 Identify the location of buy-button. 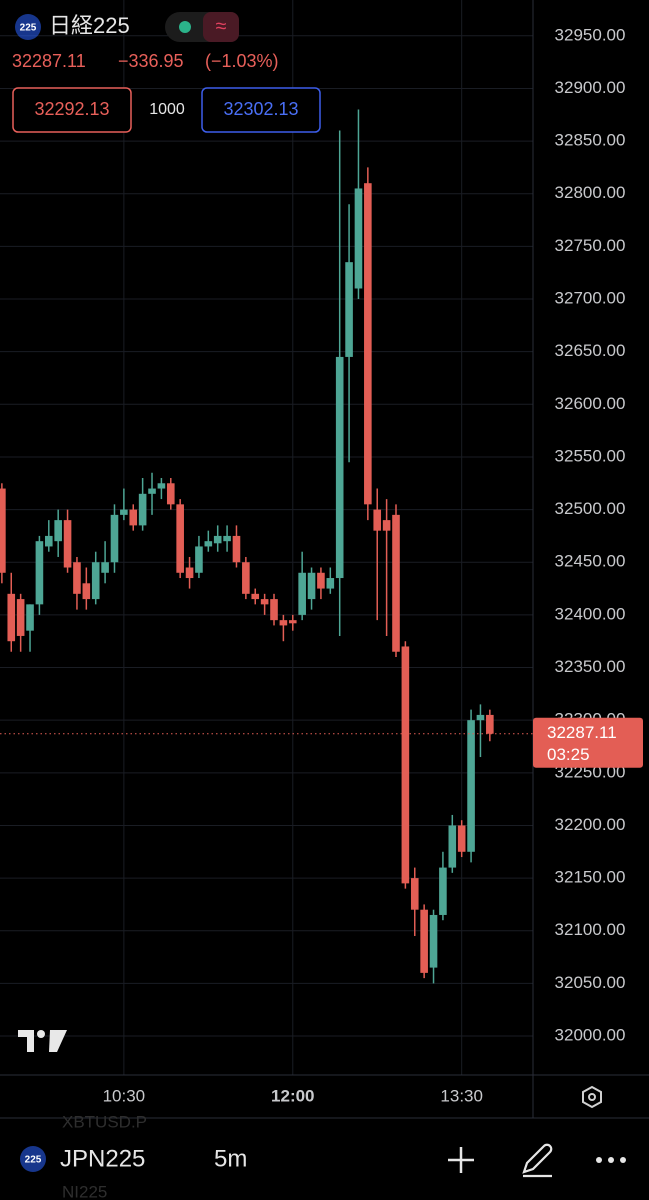
(261, 110).